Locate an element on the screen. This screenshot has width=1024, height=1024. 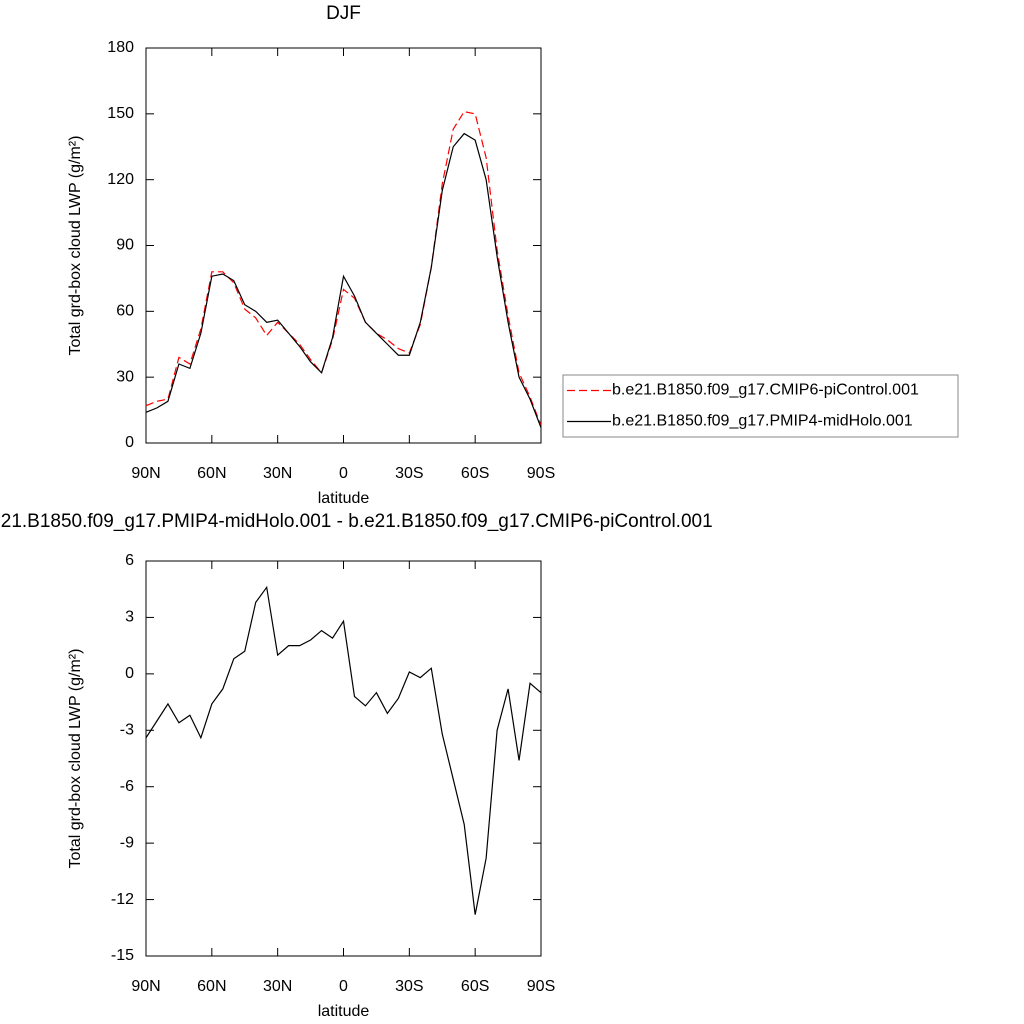
y-tick-label: -6 is located at coordinates (127, 786).